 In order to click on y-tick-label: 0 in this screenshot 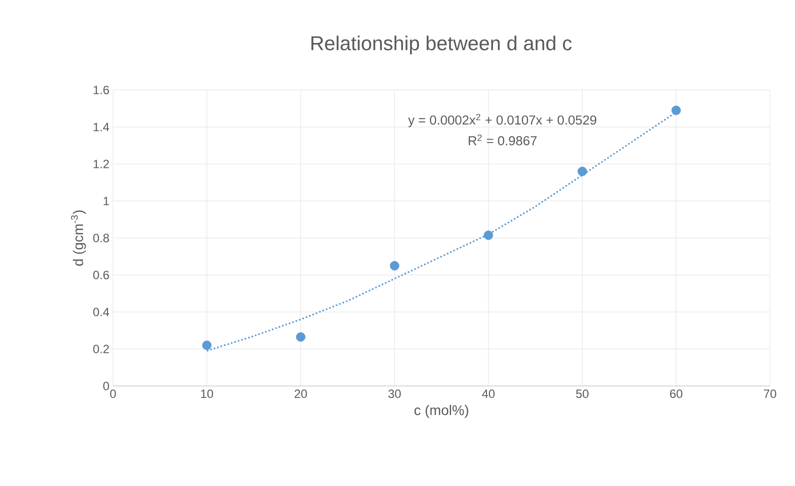, I will do `click(106, 386)`.